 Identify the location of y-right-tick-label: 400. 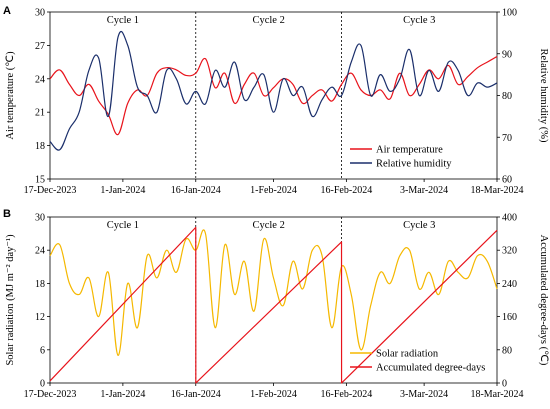
(509, 218).